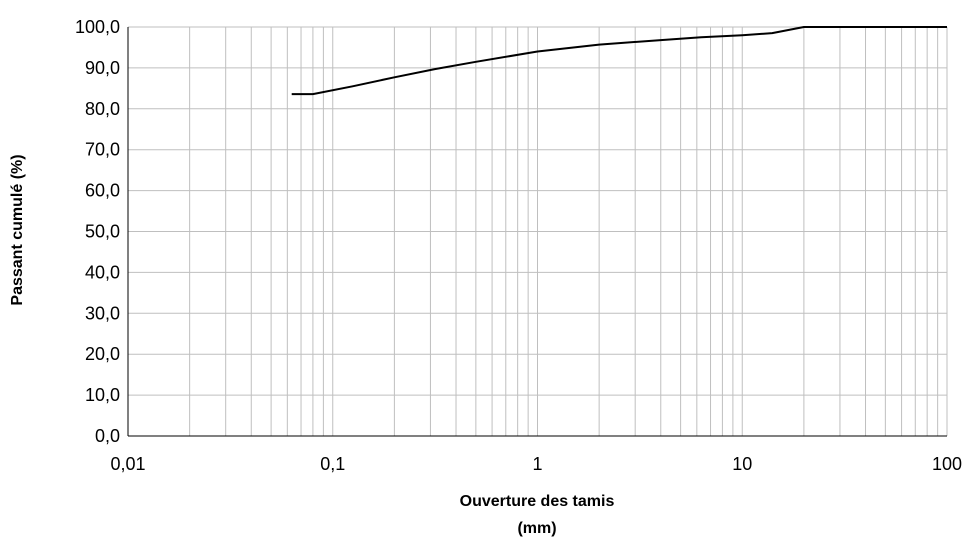 The image size is (971, 549). Describe the element at coordinates (102, 150) in the screenshot. I see `y-tick-label: 70,0` at that location.